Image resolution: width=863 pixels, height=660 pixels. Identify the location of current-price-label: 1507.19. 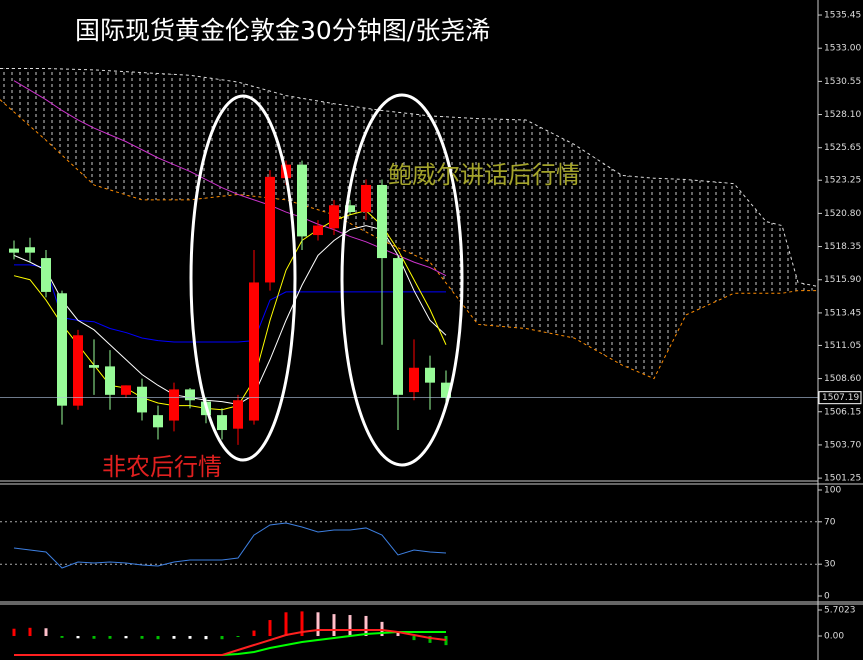
(840, 398).